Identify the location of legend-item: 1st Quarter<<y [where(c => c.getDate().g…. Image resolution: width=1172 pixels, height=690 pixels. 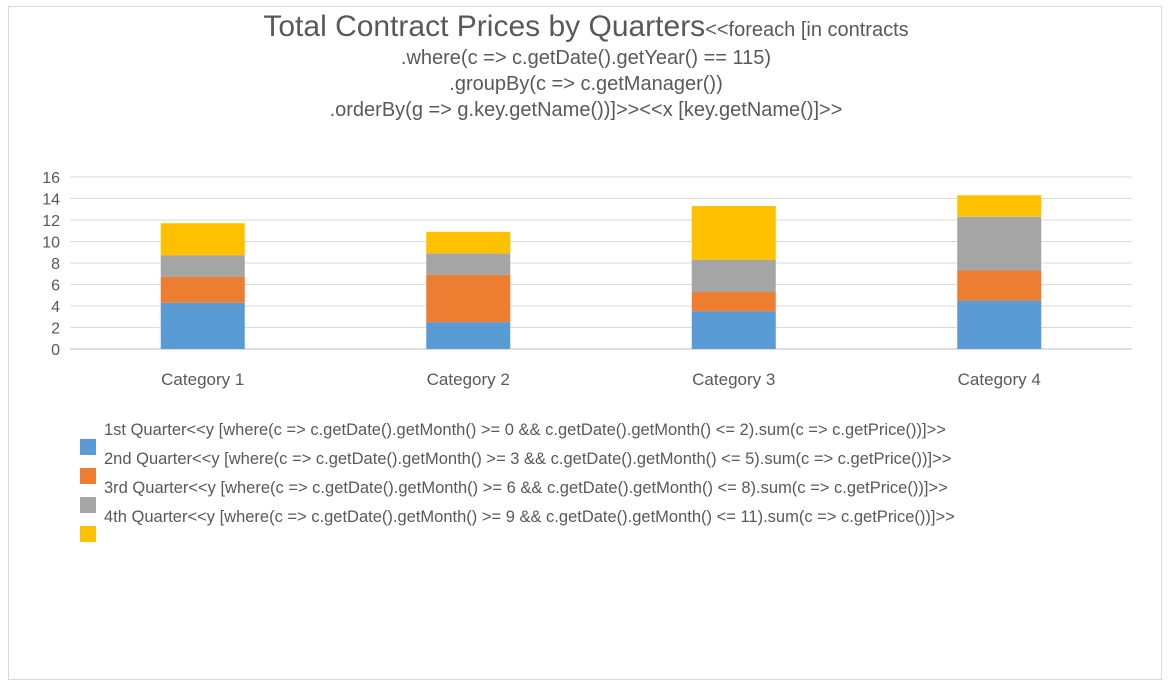
(590, 436).